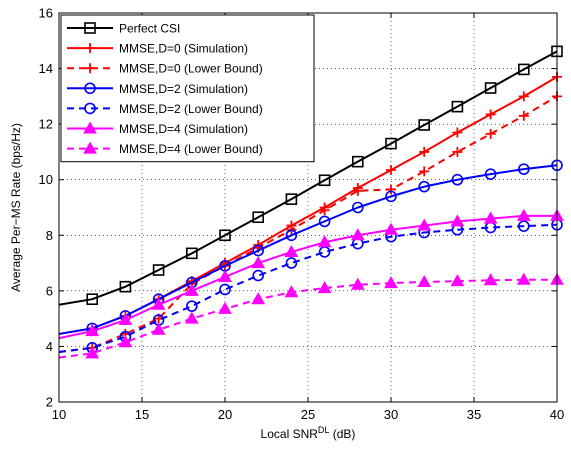  I want to click on y-tick-label: 12, so click(46, 124).